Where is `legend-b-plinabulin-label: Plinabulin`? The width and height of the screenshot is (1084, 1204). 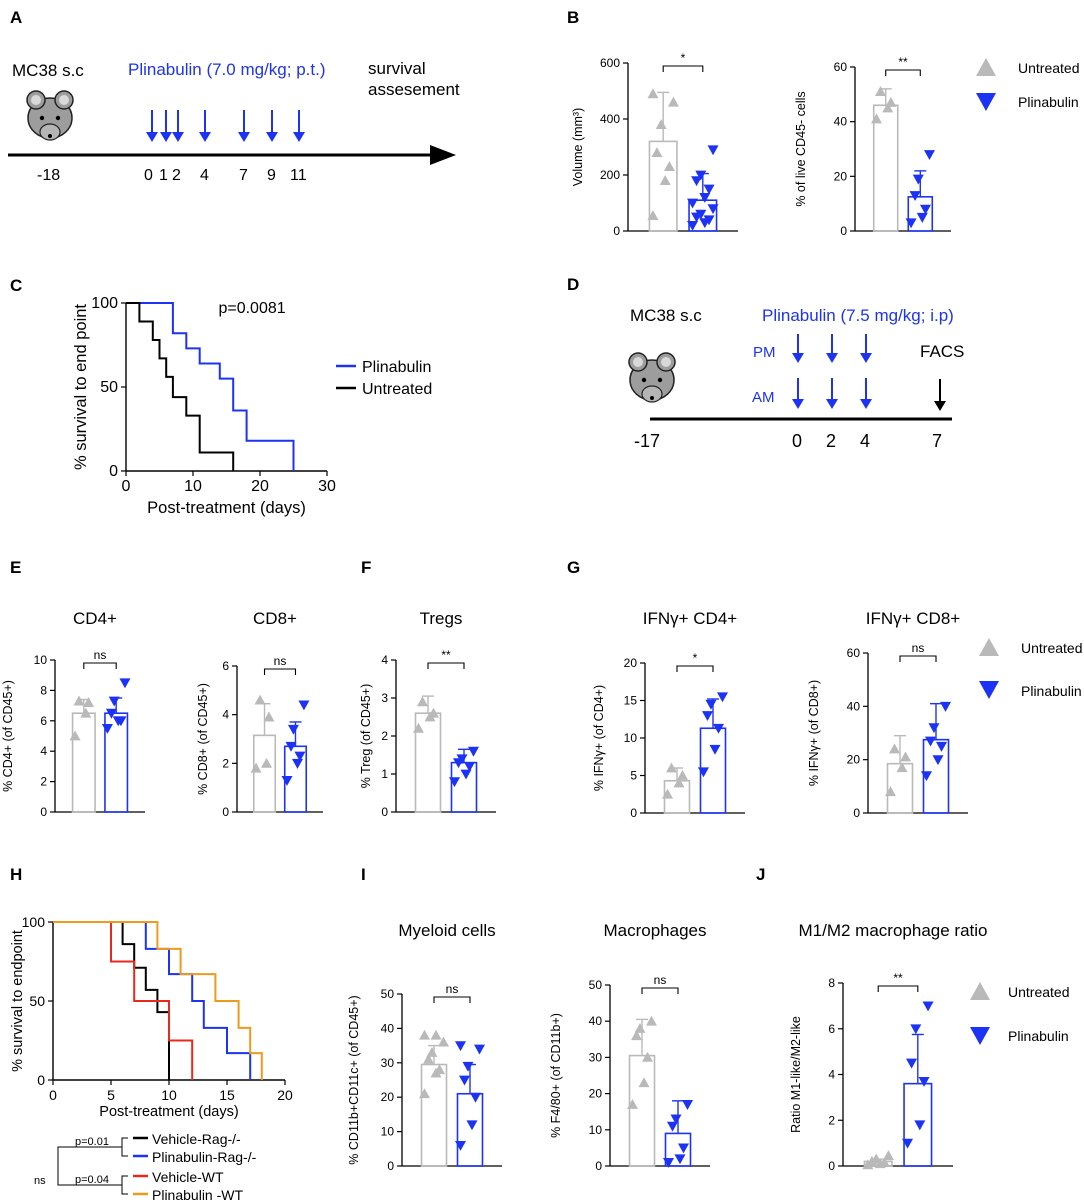 legend-b-plinabulin-label: Plinabulin is located at coordinates (1048, 102).